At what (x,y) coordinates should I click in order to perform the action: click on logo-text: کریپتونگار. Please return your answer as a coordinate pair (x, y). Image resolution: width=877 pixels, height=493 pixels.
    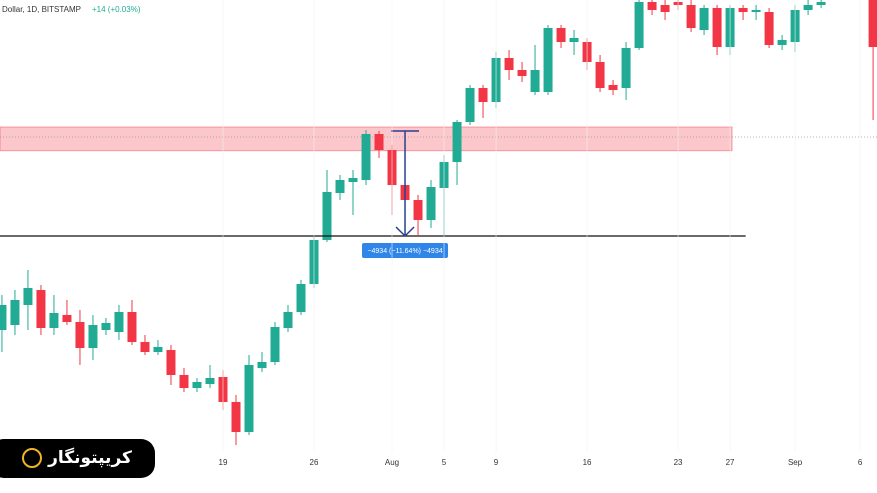
    Looking at the image, I should click on (89, 457).